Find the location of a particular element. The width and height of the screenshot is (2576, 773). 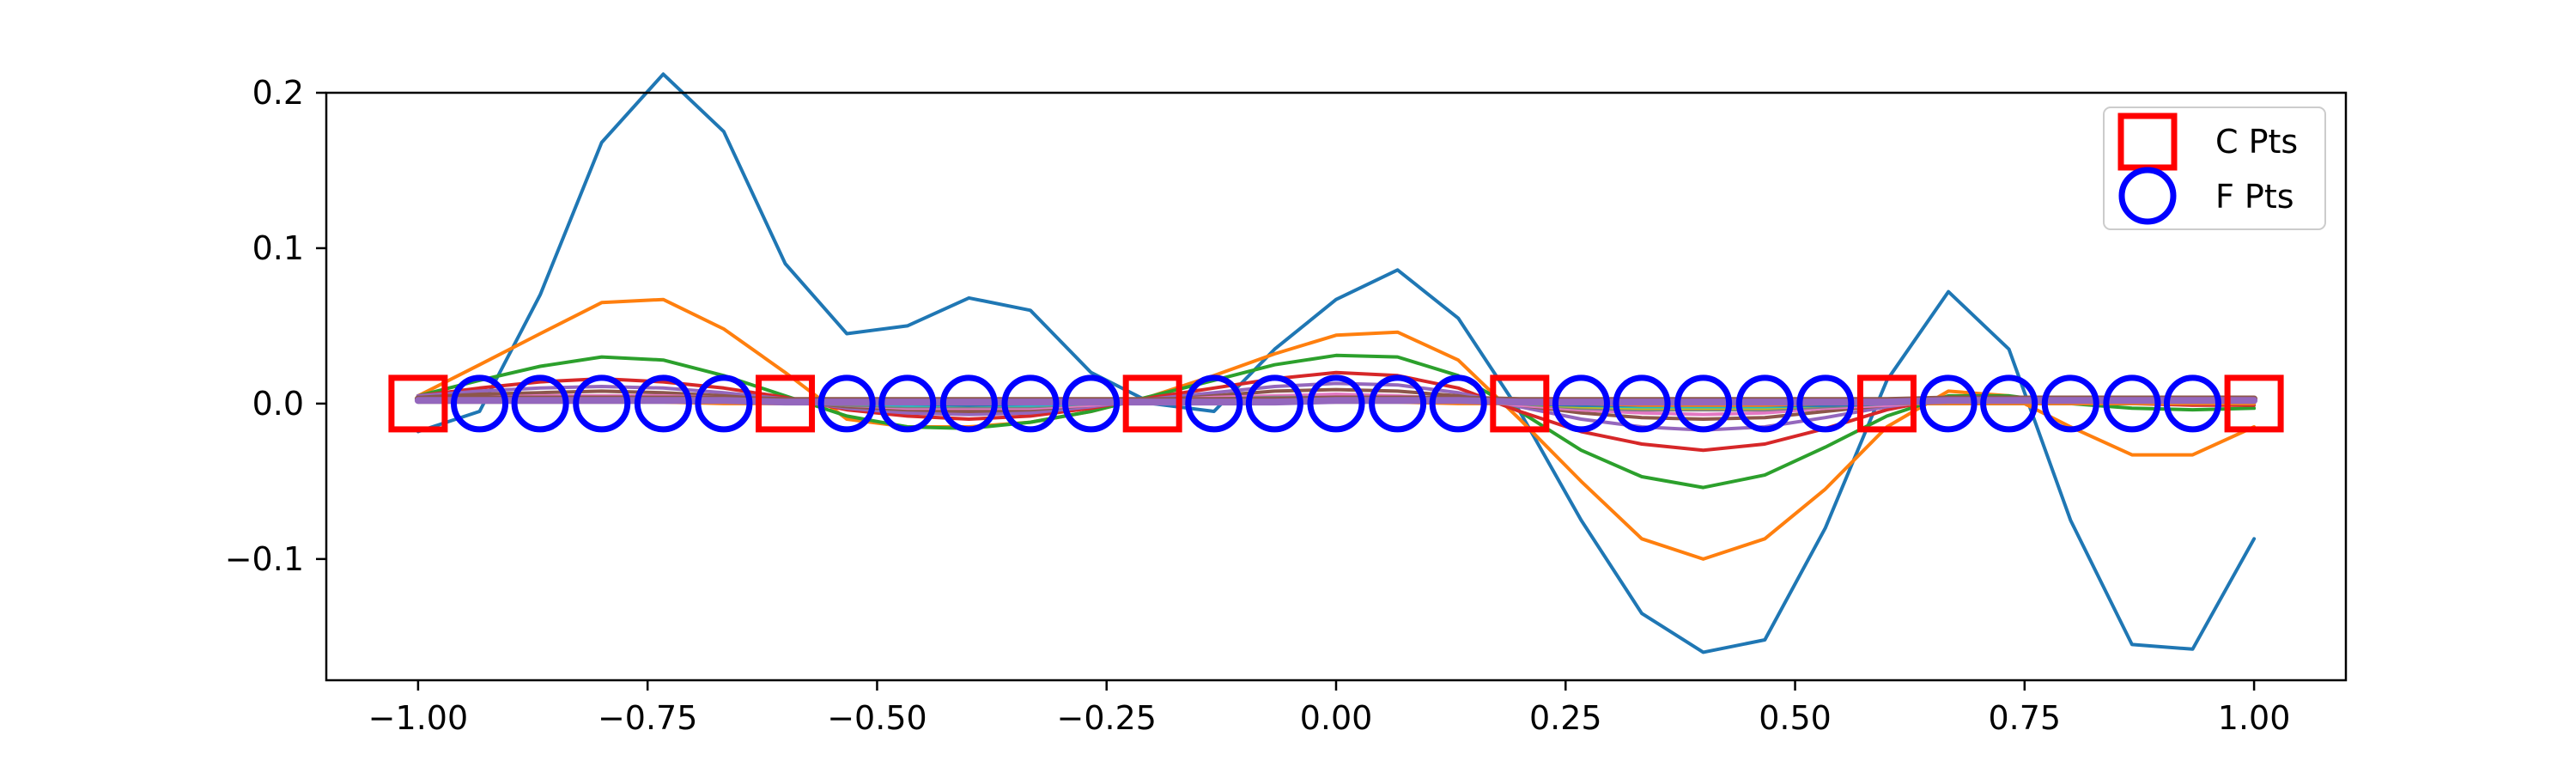

y-tick-label: −0.1 is located at coordinates (264, 559).